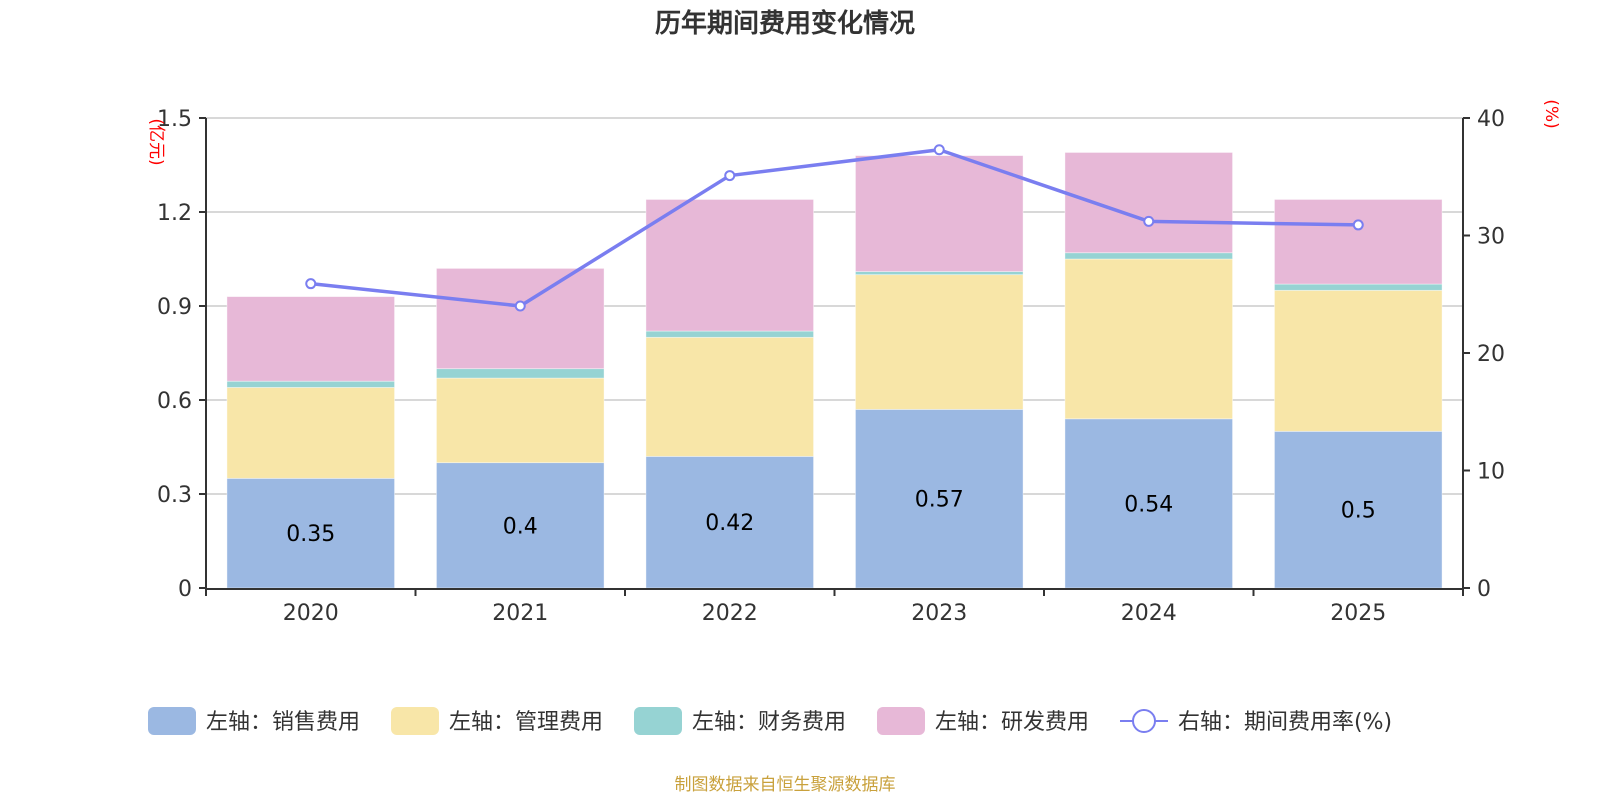  I want to click on right-axis-tick-label: 40, so click(1491, 119).